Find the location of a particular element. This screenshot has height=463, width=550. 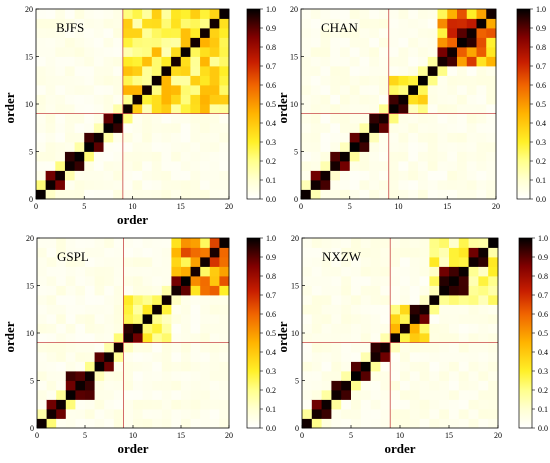

colorbar-tick-label: 0.5 is located at coordinates (543, 333).